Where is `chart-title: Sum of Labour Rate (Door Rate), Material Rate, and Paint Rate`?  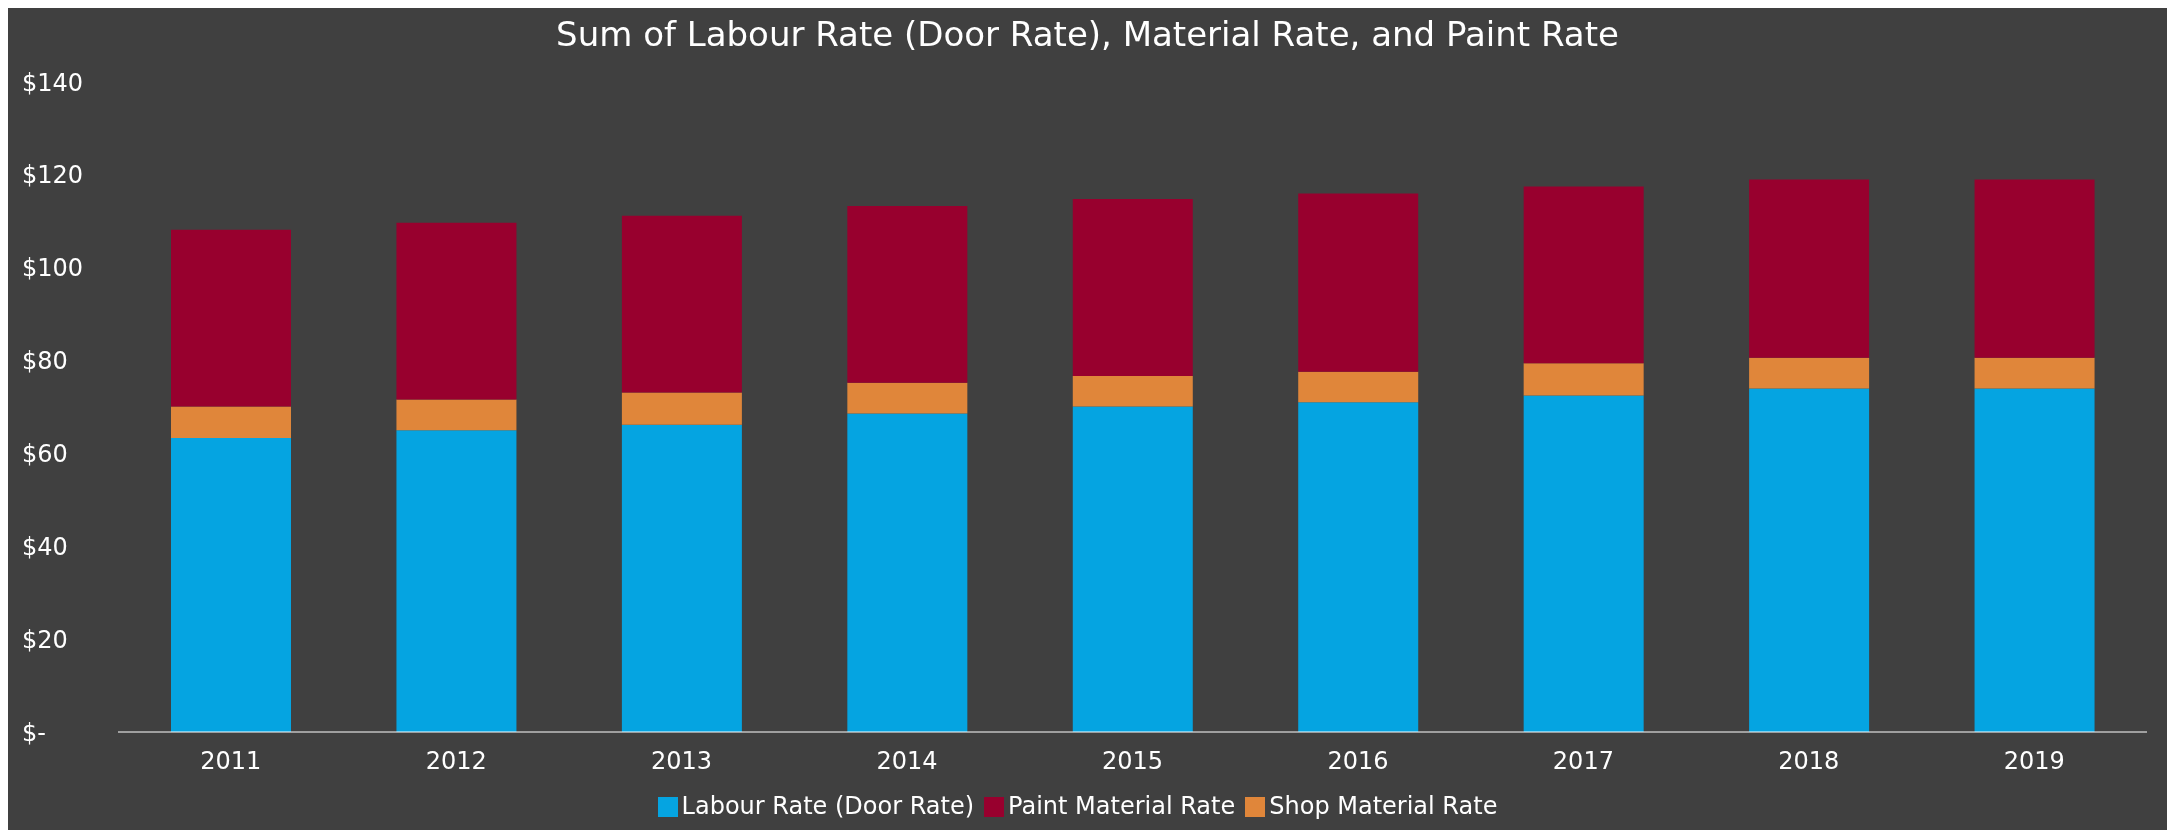
chart-title: Sum of Labour Rate (Door Rate), Material Rate, and Paint Rate is located at coordinates (1087, 34).